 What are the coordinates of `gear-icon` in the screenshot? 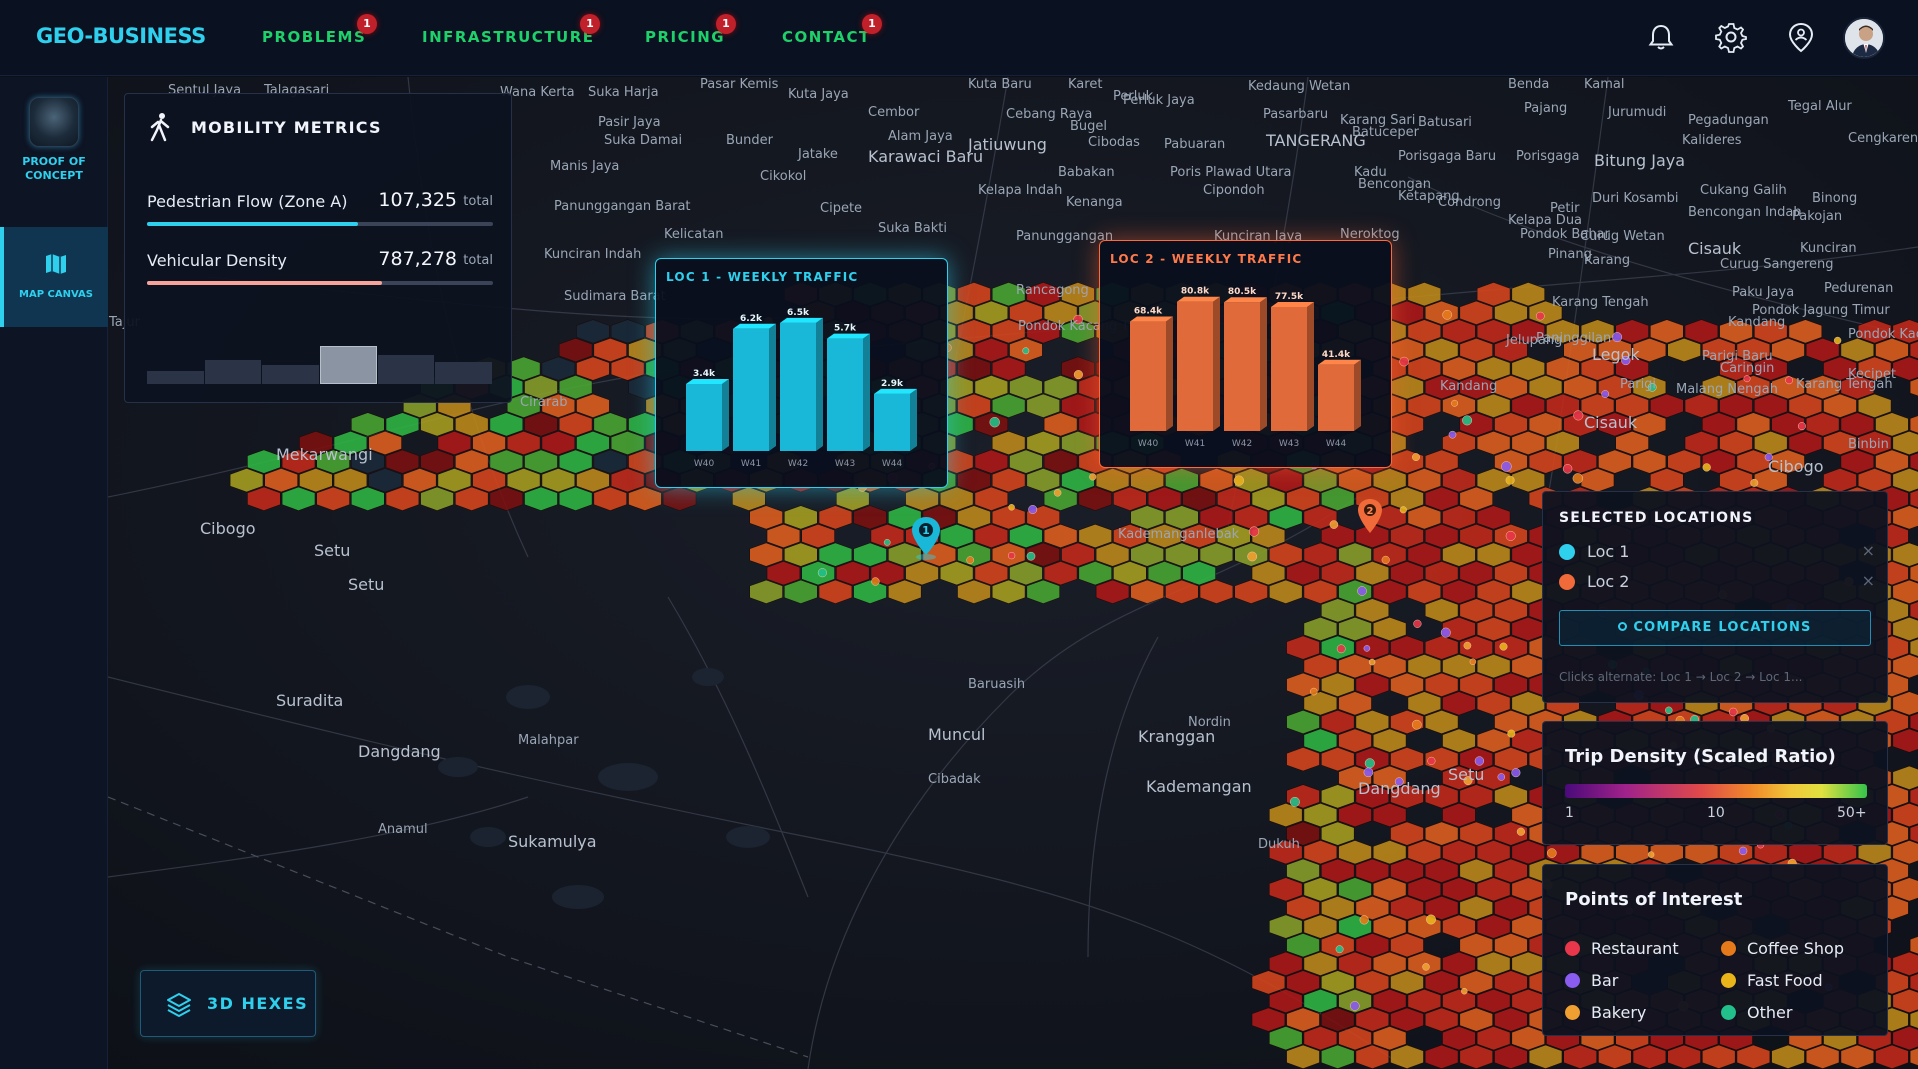 It's located at (1731, 37).